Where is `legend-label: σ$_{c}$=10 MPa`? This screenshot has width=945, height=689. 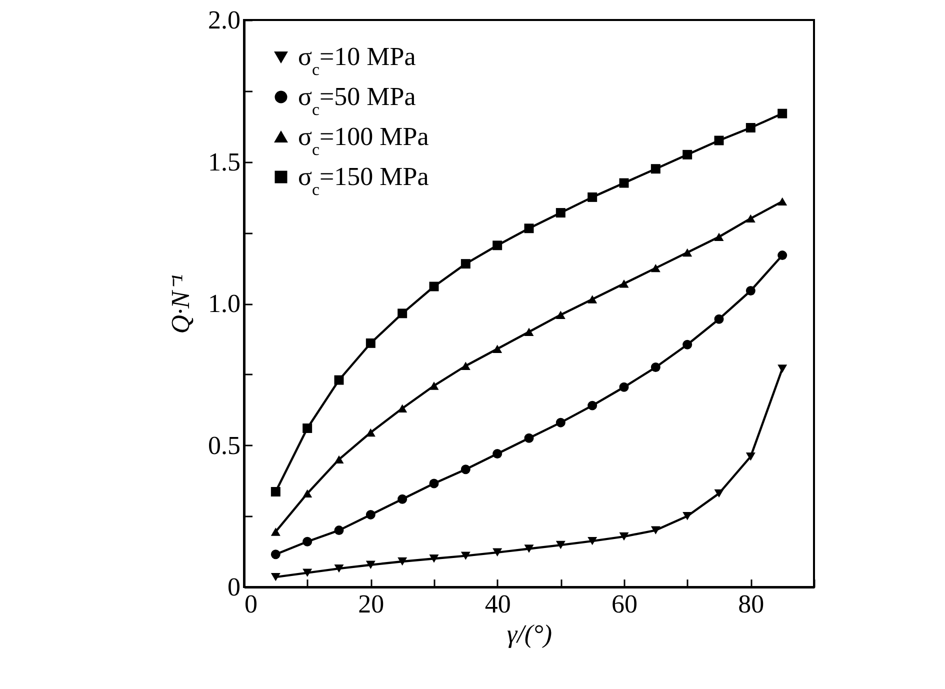 legend-label: σ$_{c}$=10 MPa is located at coordinates (357, 60).